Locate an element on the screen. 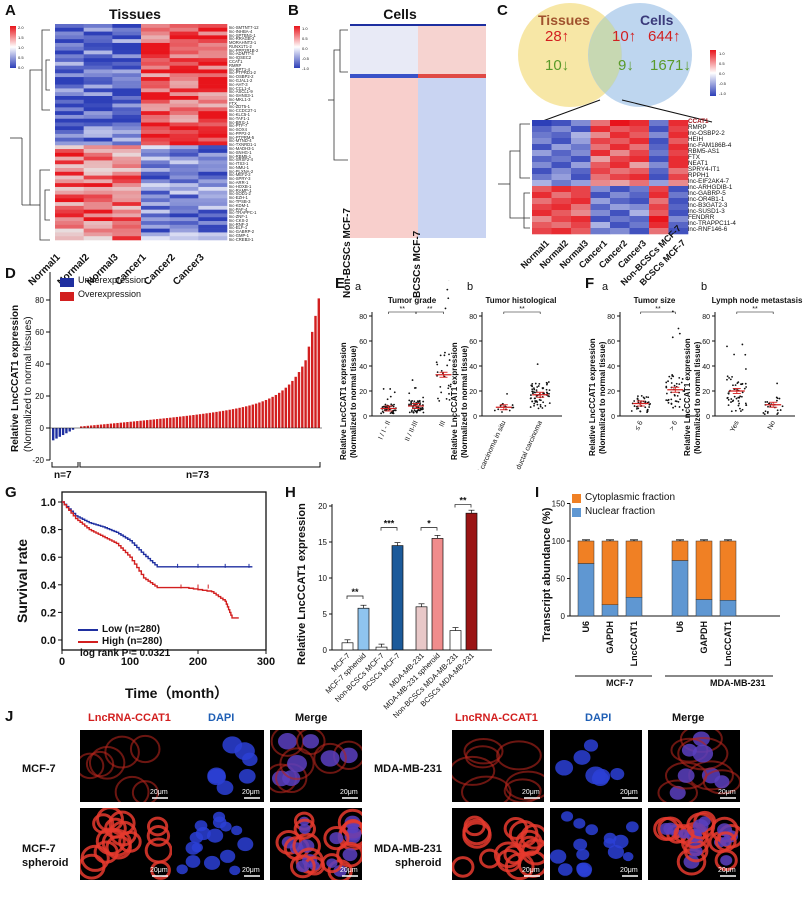 Image resolution: width=806 pixels, height=911 pixels. category-label: Ductal carcinoma in situ is located at coordinates (489, 445).